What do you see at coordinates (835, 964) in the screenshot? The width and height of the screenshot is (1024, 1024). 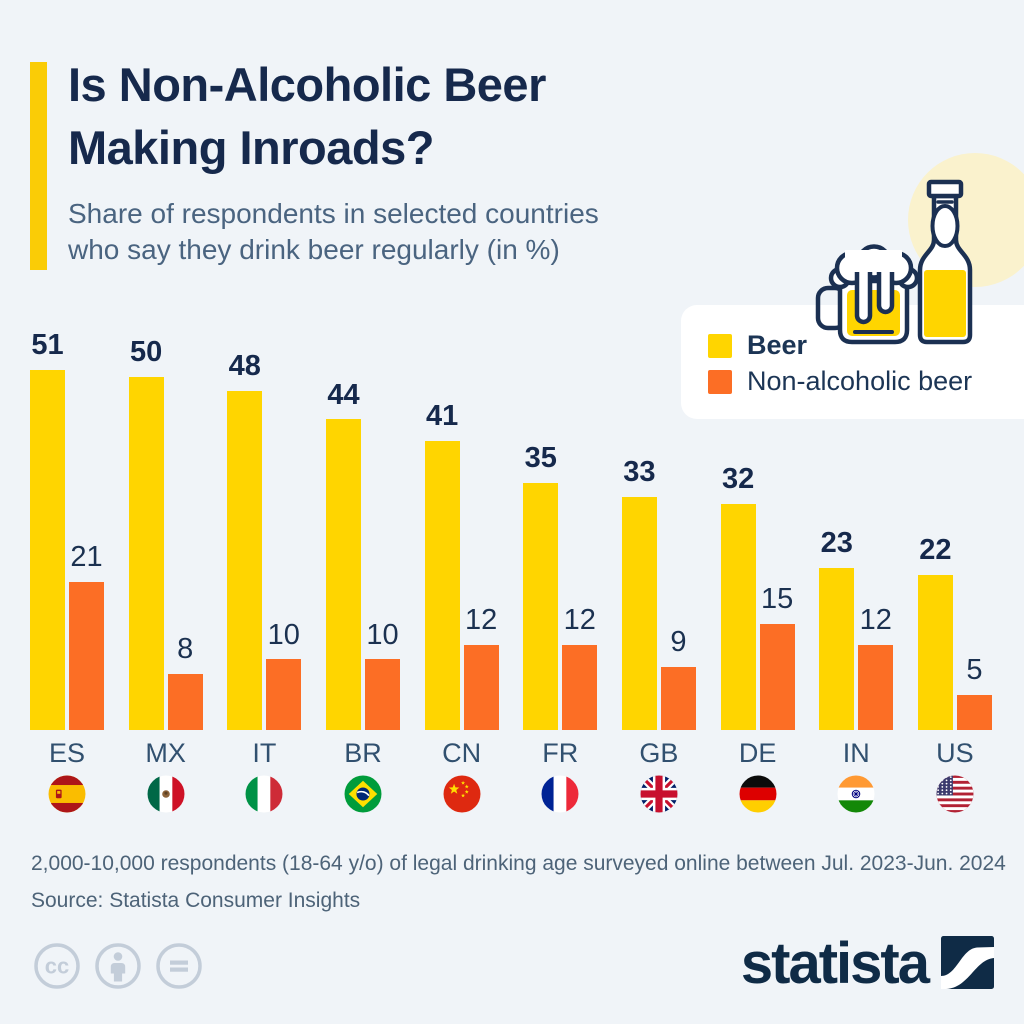 I see `statista-wordmark: statista` at bounding box center [835, 964].